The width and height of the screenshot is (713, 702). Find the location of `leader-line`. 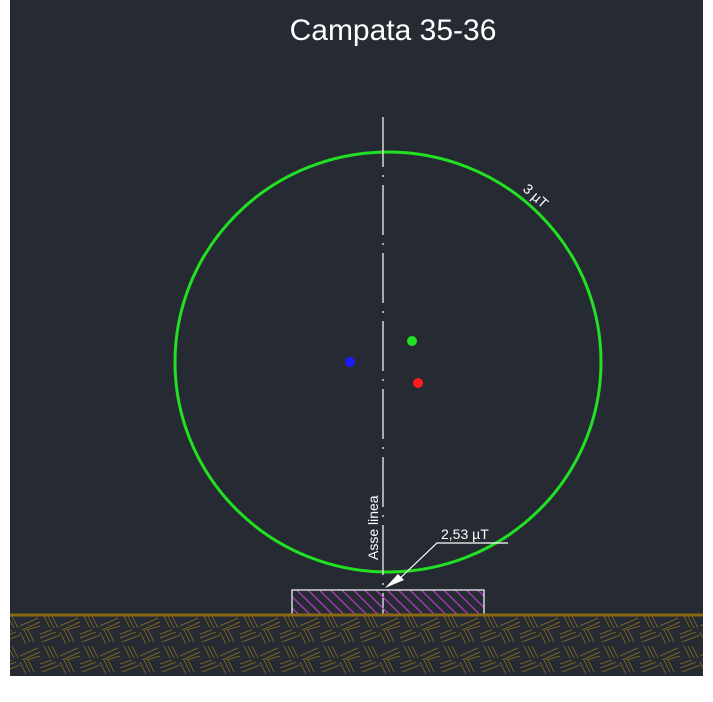

leader-line is located at coordinates (451, 563).